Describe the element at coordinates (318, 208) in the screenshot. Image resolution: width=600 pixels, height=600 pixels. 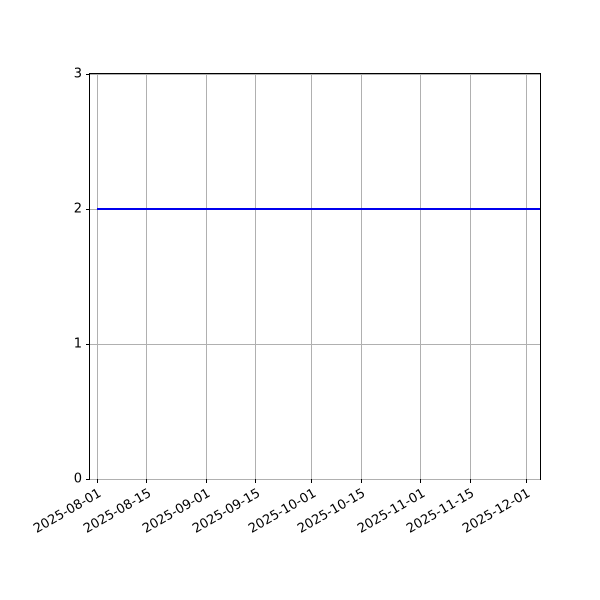
I see `data-series-line` at that location.